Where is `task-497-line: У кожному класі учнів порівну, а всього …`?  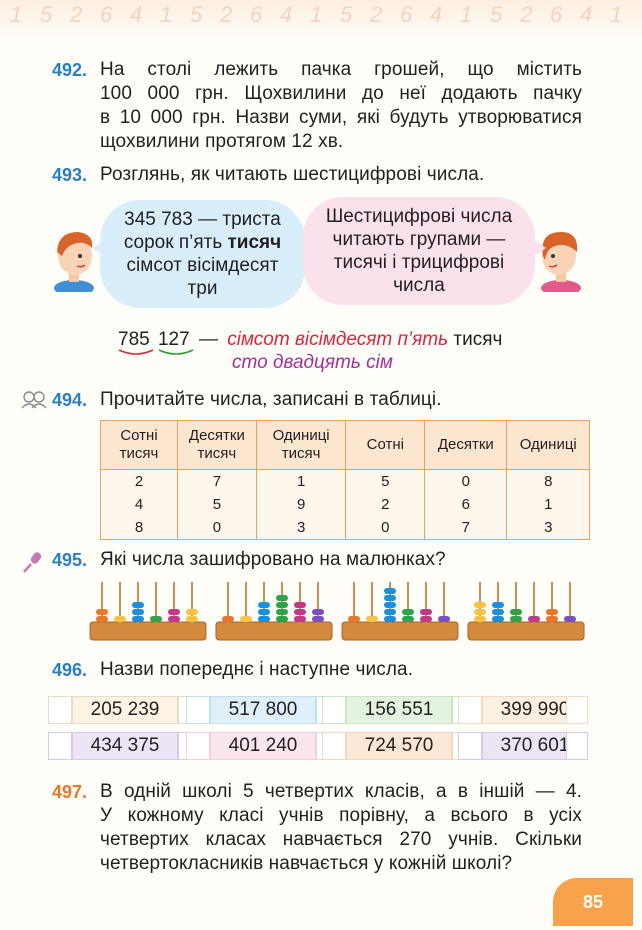
task-497-line: У кожному класі учнів порівну, а всього … is located at coordinates (341, 815).